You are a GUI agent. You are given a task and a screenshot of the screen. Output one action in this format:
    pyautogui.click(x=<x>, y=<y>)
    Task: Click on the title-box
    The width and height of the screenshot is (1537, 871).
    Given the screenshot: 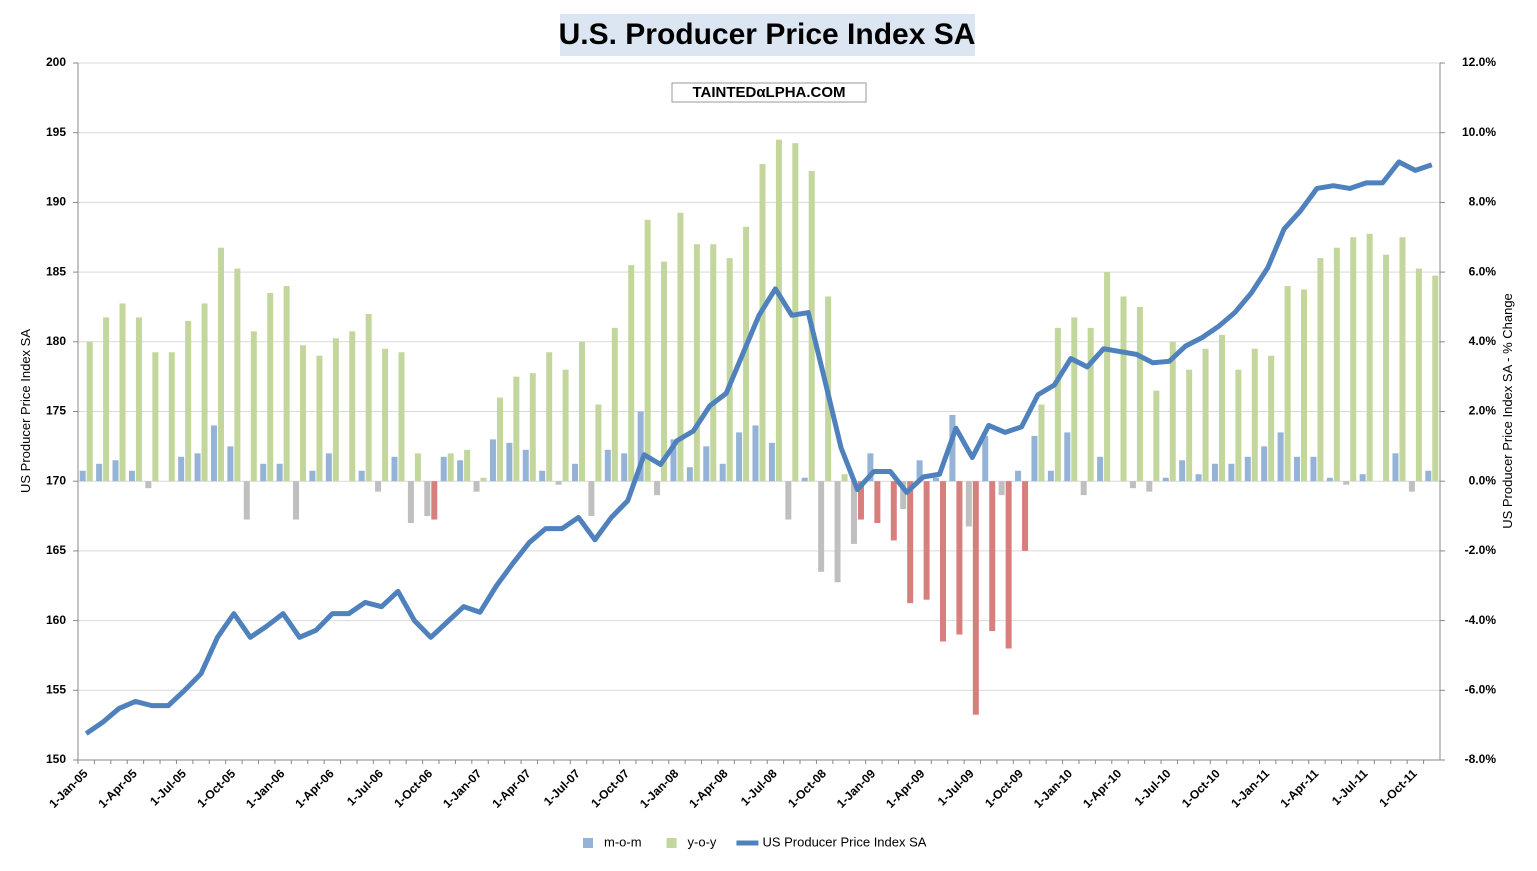 What is the action you would take?
    pyautogui.click(x=767, y=35)
    